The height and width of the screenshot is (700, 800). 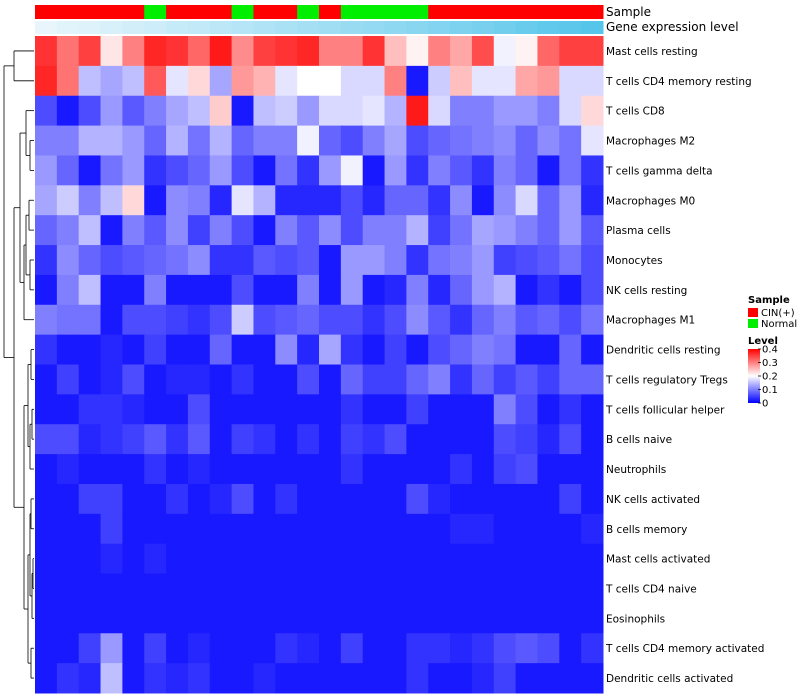 I want to click on row-label: B cells memory, so click(x=646, y=530).